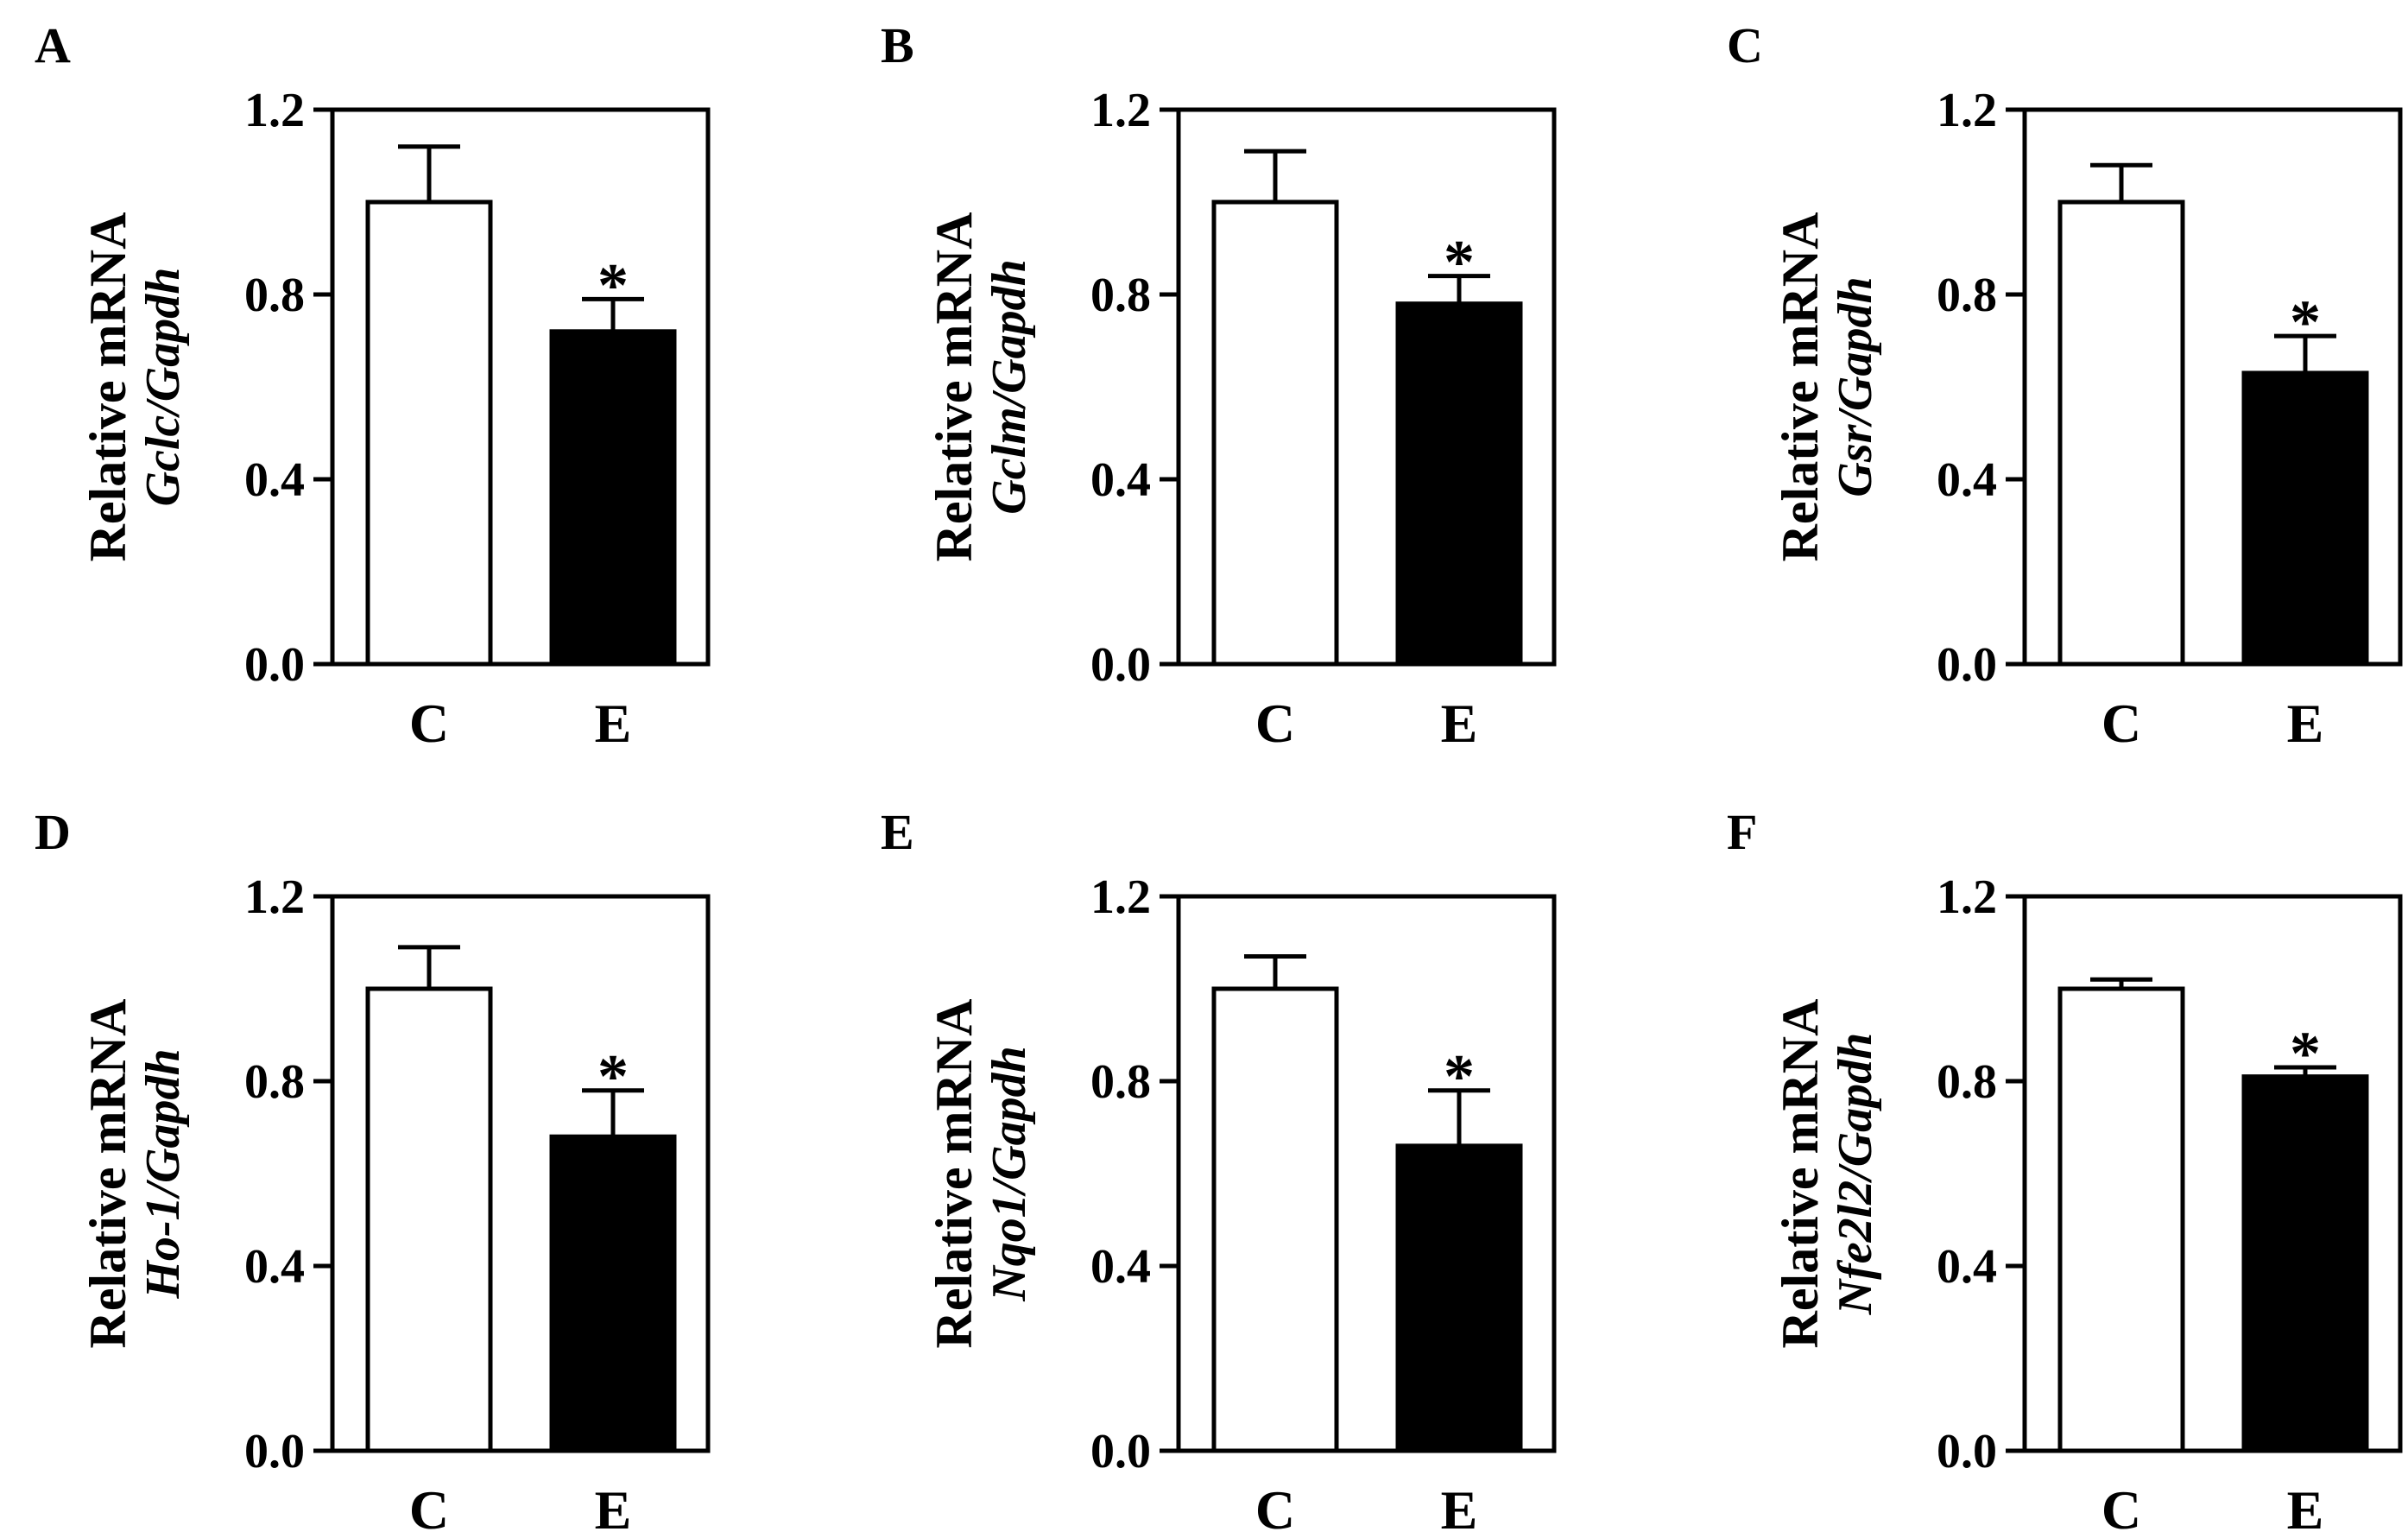  What do you see at coordinates (1967, 110) in the screenshot?
I see `y-tick-label-c-3: 1.2` at bounding box center [1967, 110].